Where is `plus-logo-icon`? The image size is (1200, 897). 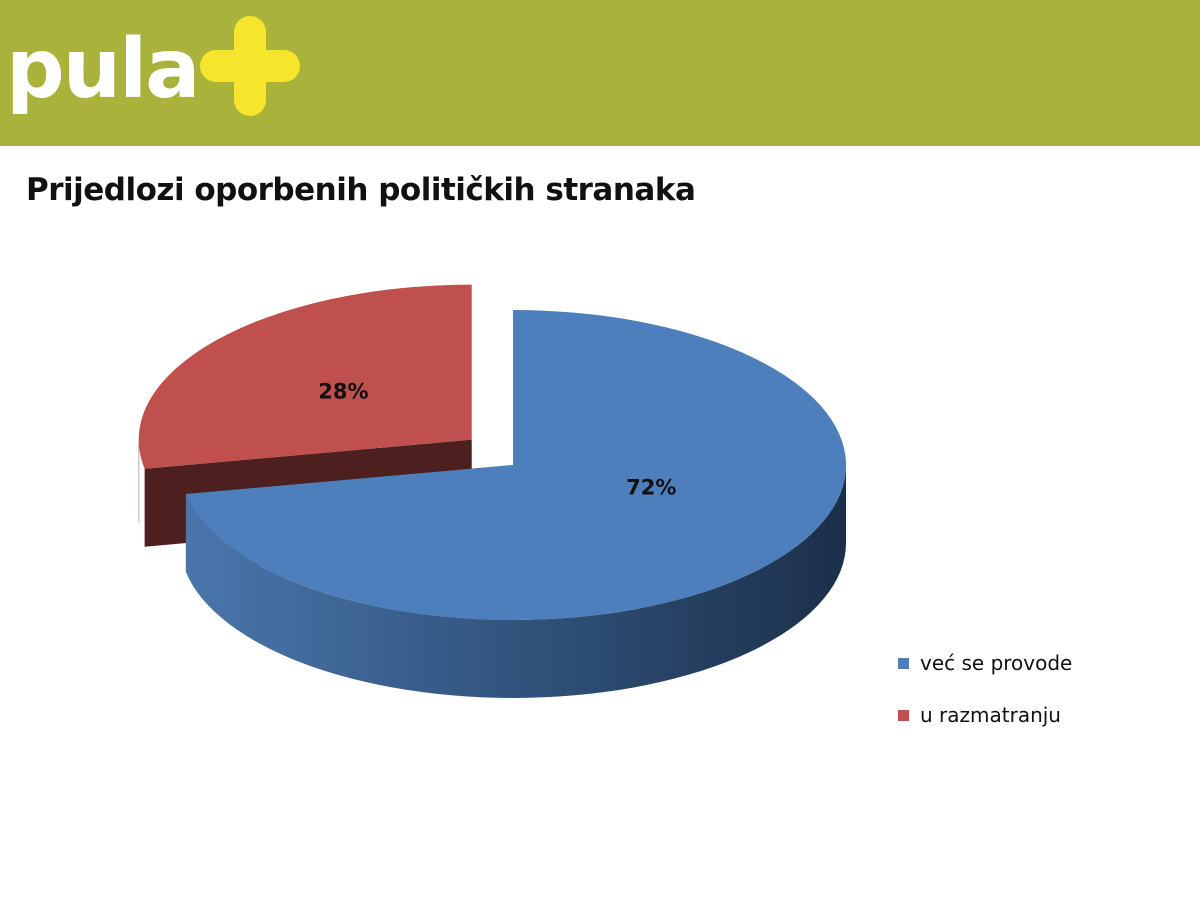
plus-logo-icon is located at coordinates (250, 66).